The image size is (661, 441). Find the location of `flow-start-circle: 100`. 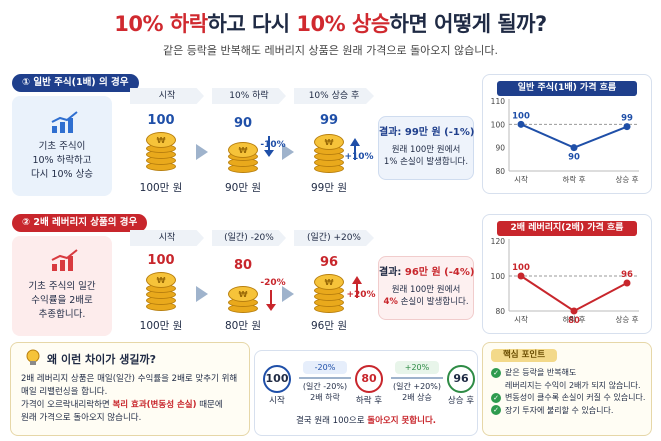

flow-start-circle: 100 is located at coordinates (277, 379).